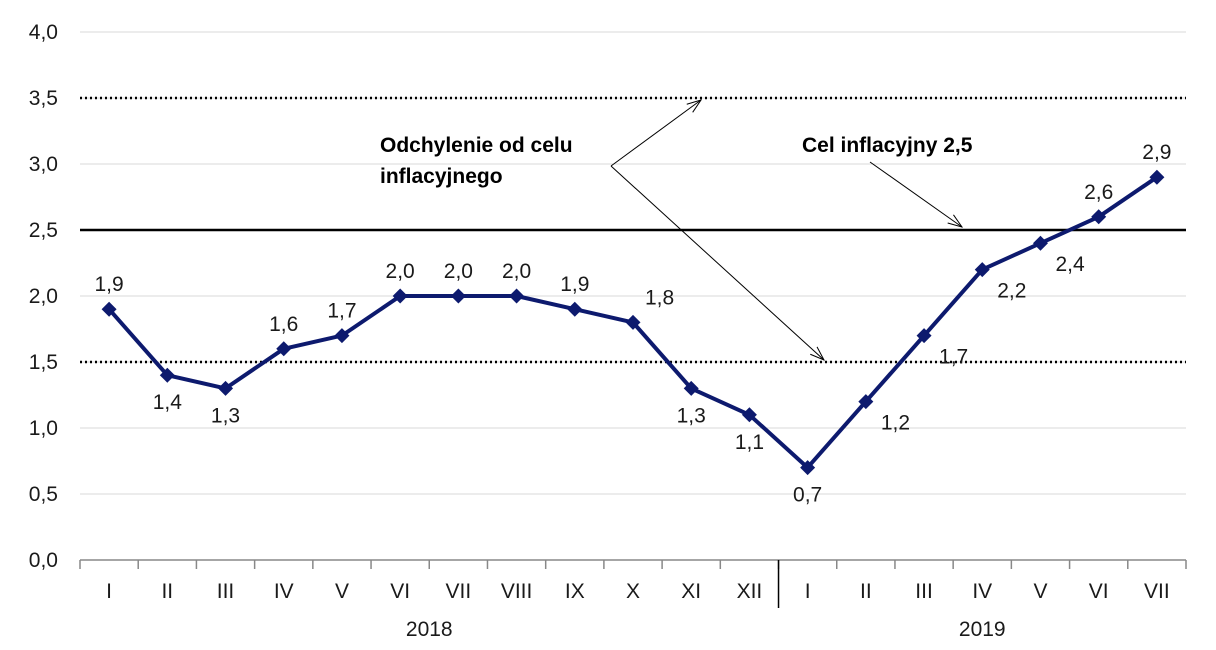 The width and height of the screenshot is (1216, 650). Describe the element at coordinates (982, 629) in the screenshot. I see `year-label: 2019` at that location.